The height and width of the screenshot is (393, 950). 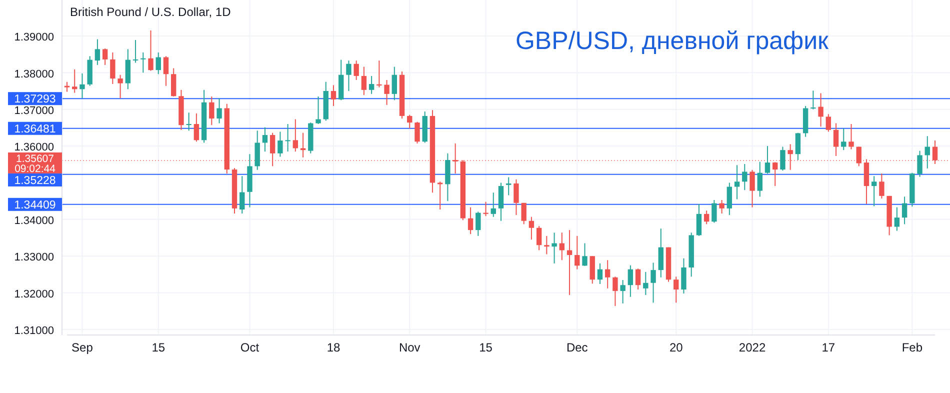 What do you see at coordinates (34, 74) in the screenshot?
I see `y-tick-label: 1.38000` at bounding box center [34, 74].